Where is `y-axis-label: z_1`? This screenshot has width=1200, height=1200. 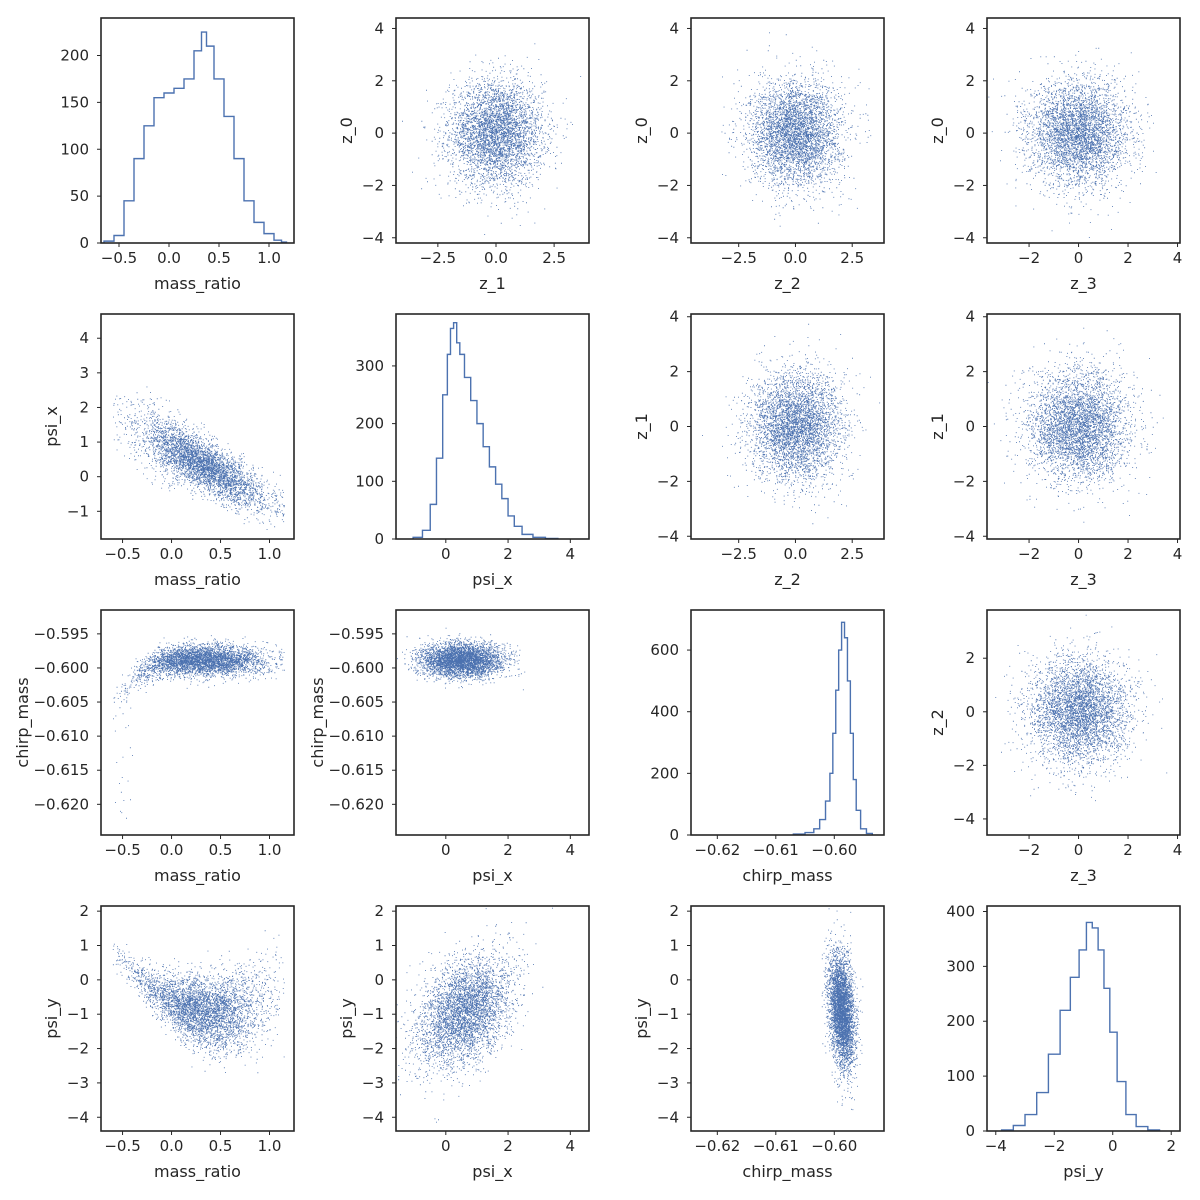 y-axis-label: z_1 is located at coordinates (938, 426).